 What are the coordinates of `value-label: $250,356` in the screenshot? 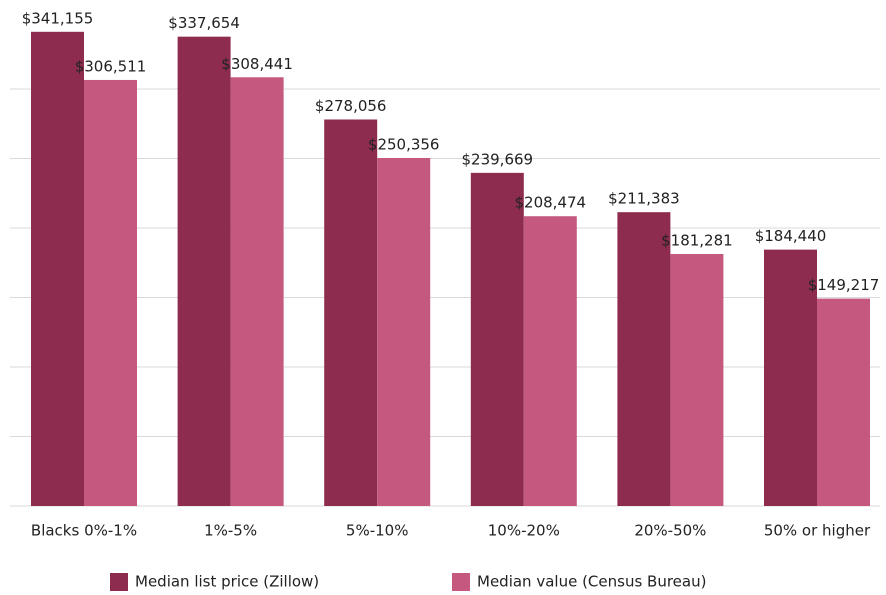 It's located at (404, 145).